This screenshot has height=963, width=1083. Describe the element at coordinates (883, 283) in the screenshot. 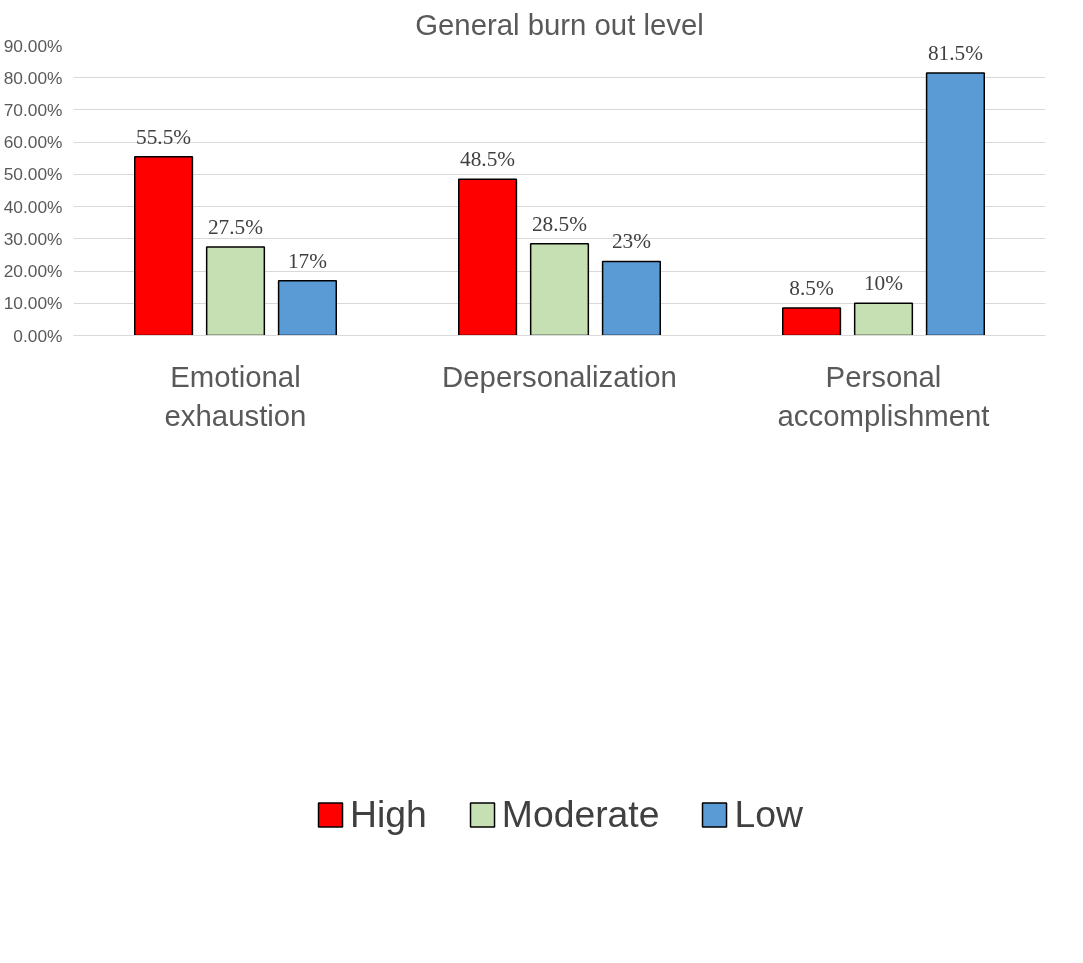

I see `data-label: 10%` at that location.